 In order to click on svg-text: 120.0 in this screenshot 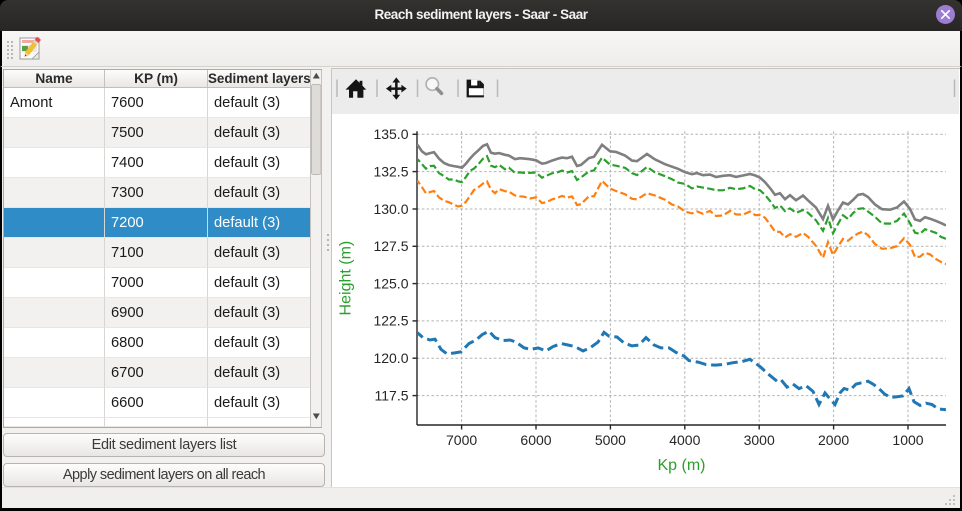, I will do `click(390, 358)`.